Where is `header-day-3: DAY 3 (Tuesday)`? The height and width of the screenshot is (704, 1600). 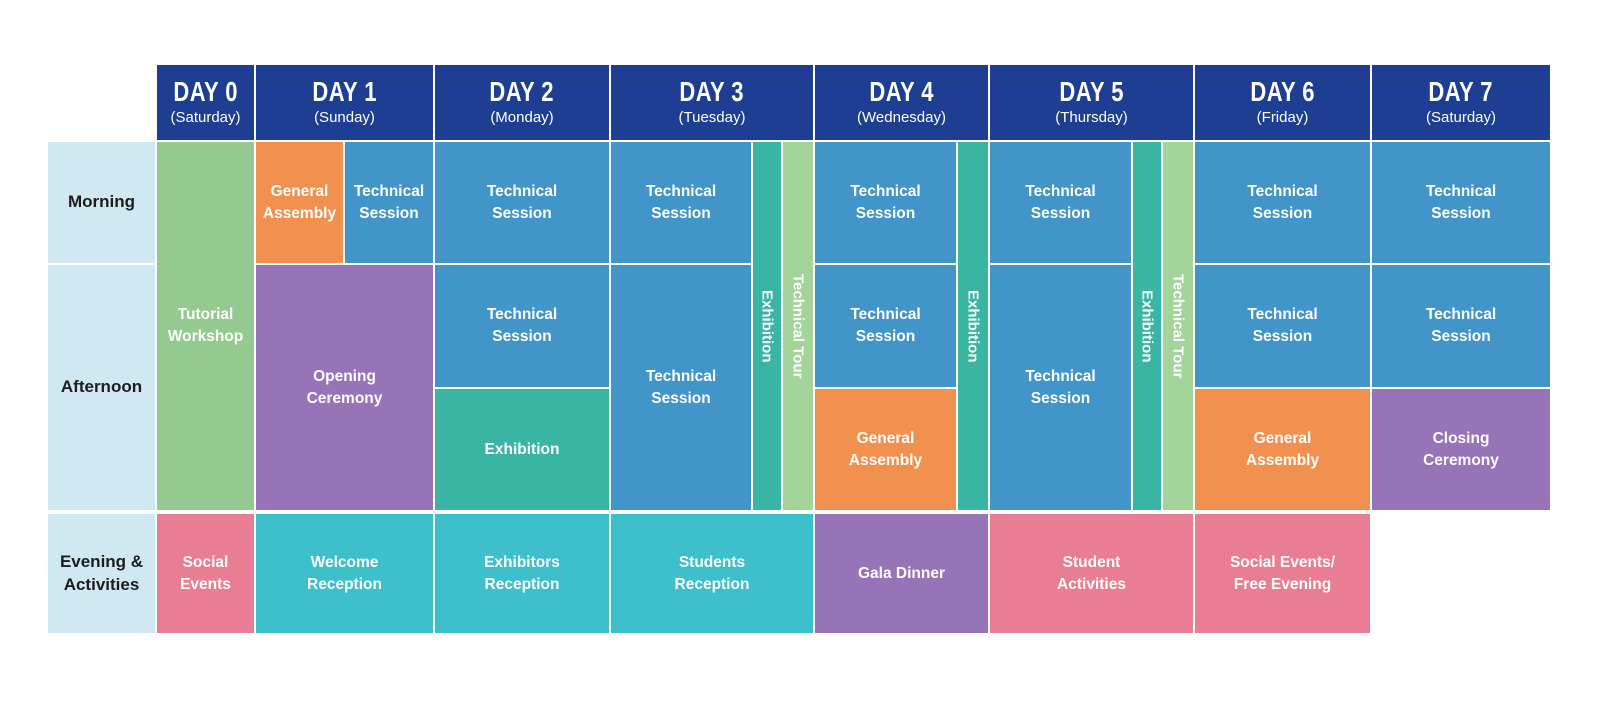 header-day-3: DAY 3 (Tuesday) is located at coordinates (712, 102).